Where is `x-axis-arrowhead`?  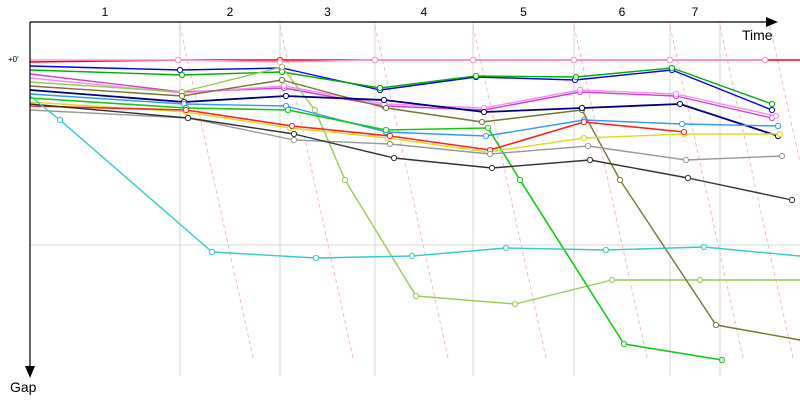 x-axis-arrowhead is located at coordinates (772, 22).